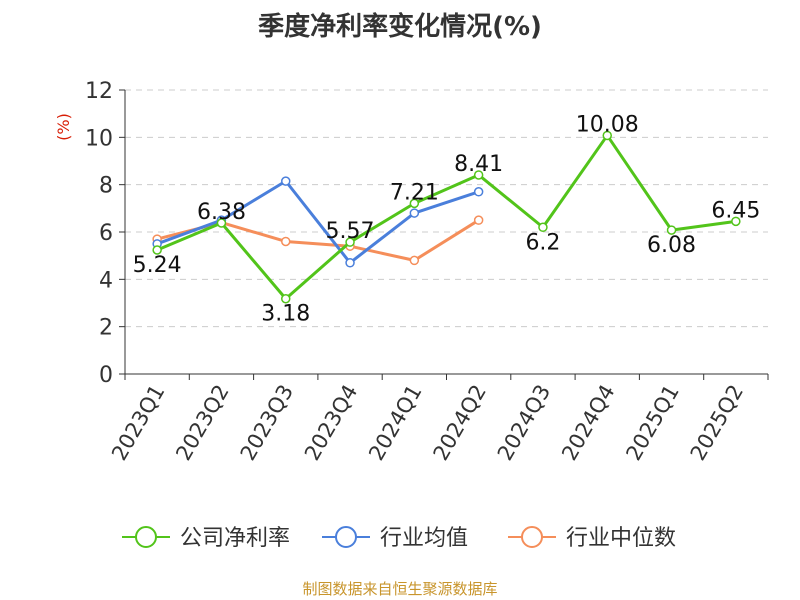  What do you see at coordinates (202, 423) in the screenshot?
I see `x-tick-label: 2023Q2` at bounding box center [202, 423].